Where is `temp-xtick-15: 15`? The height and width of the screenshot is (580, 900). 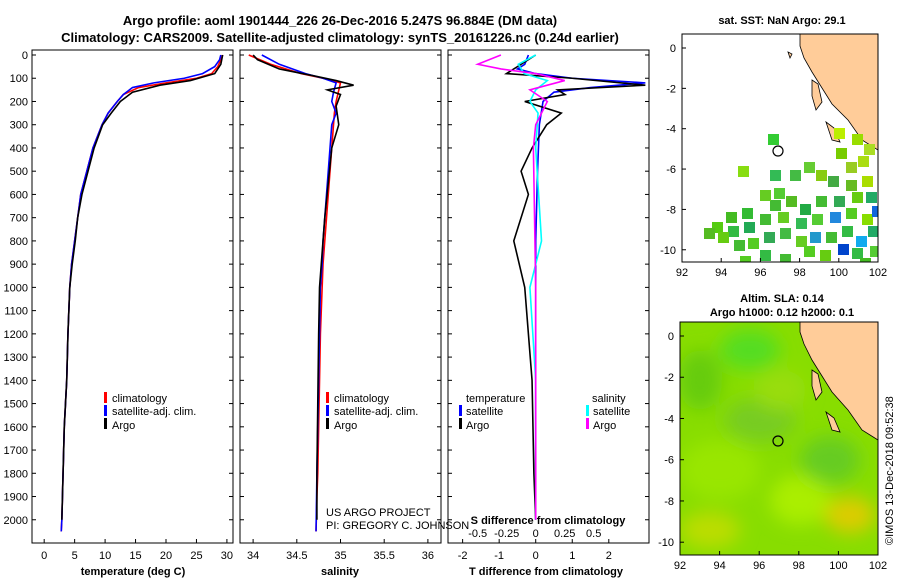 temp-xtick-15: 15 is located at coordinates (135, 556).